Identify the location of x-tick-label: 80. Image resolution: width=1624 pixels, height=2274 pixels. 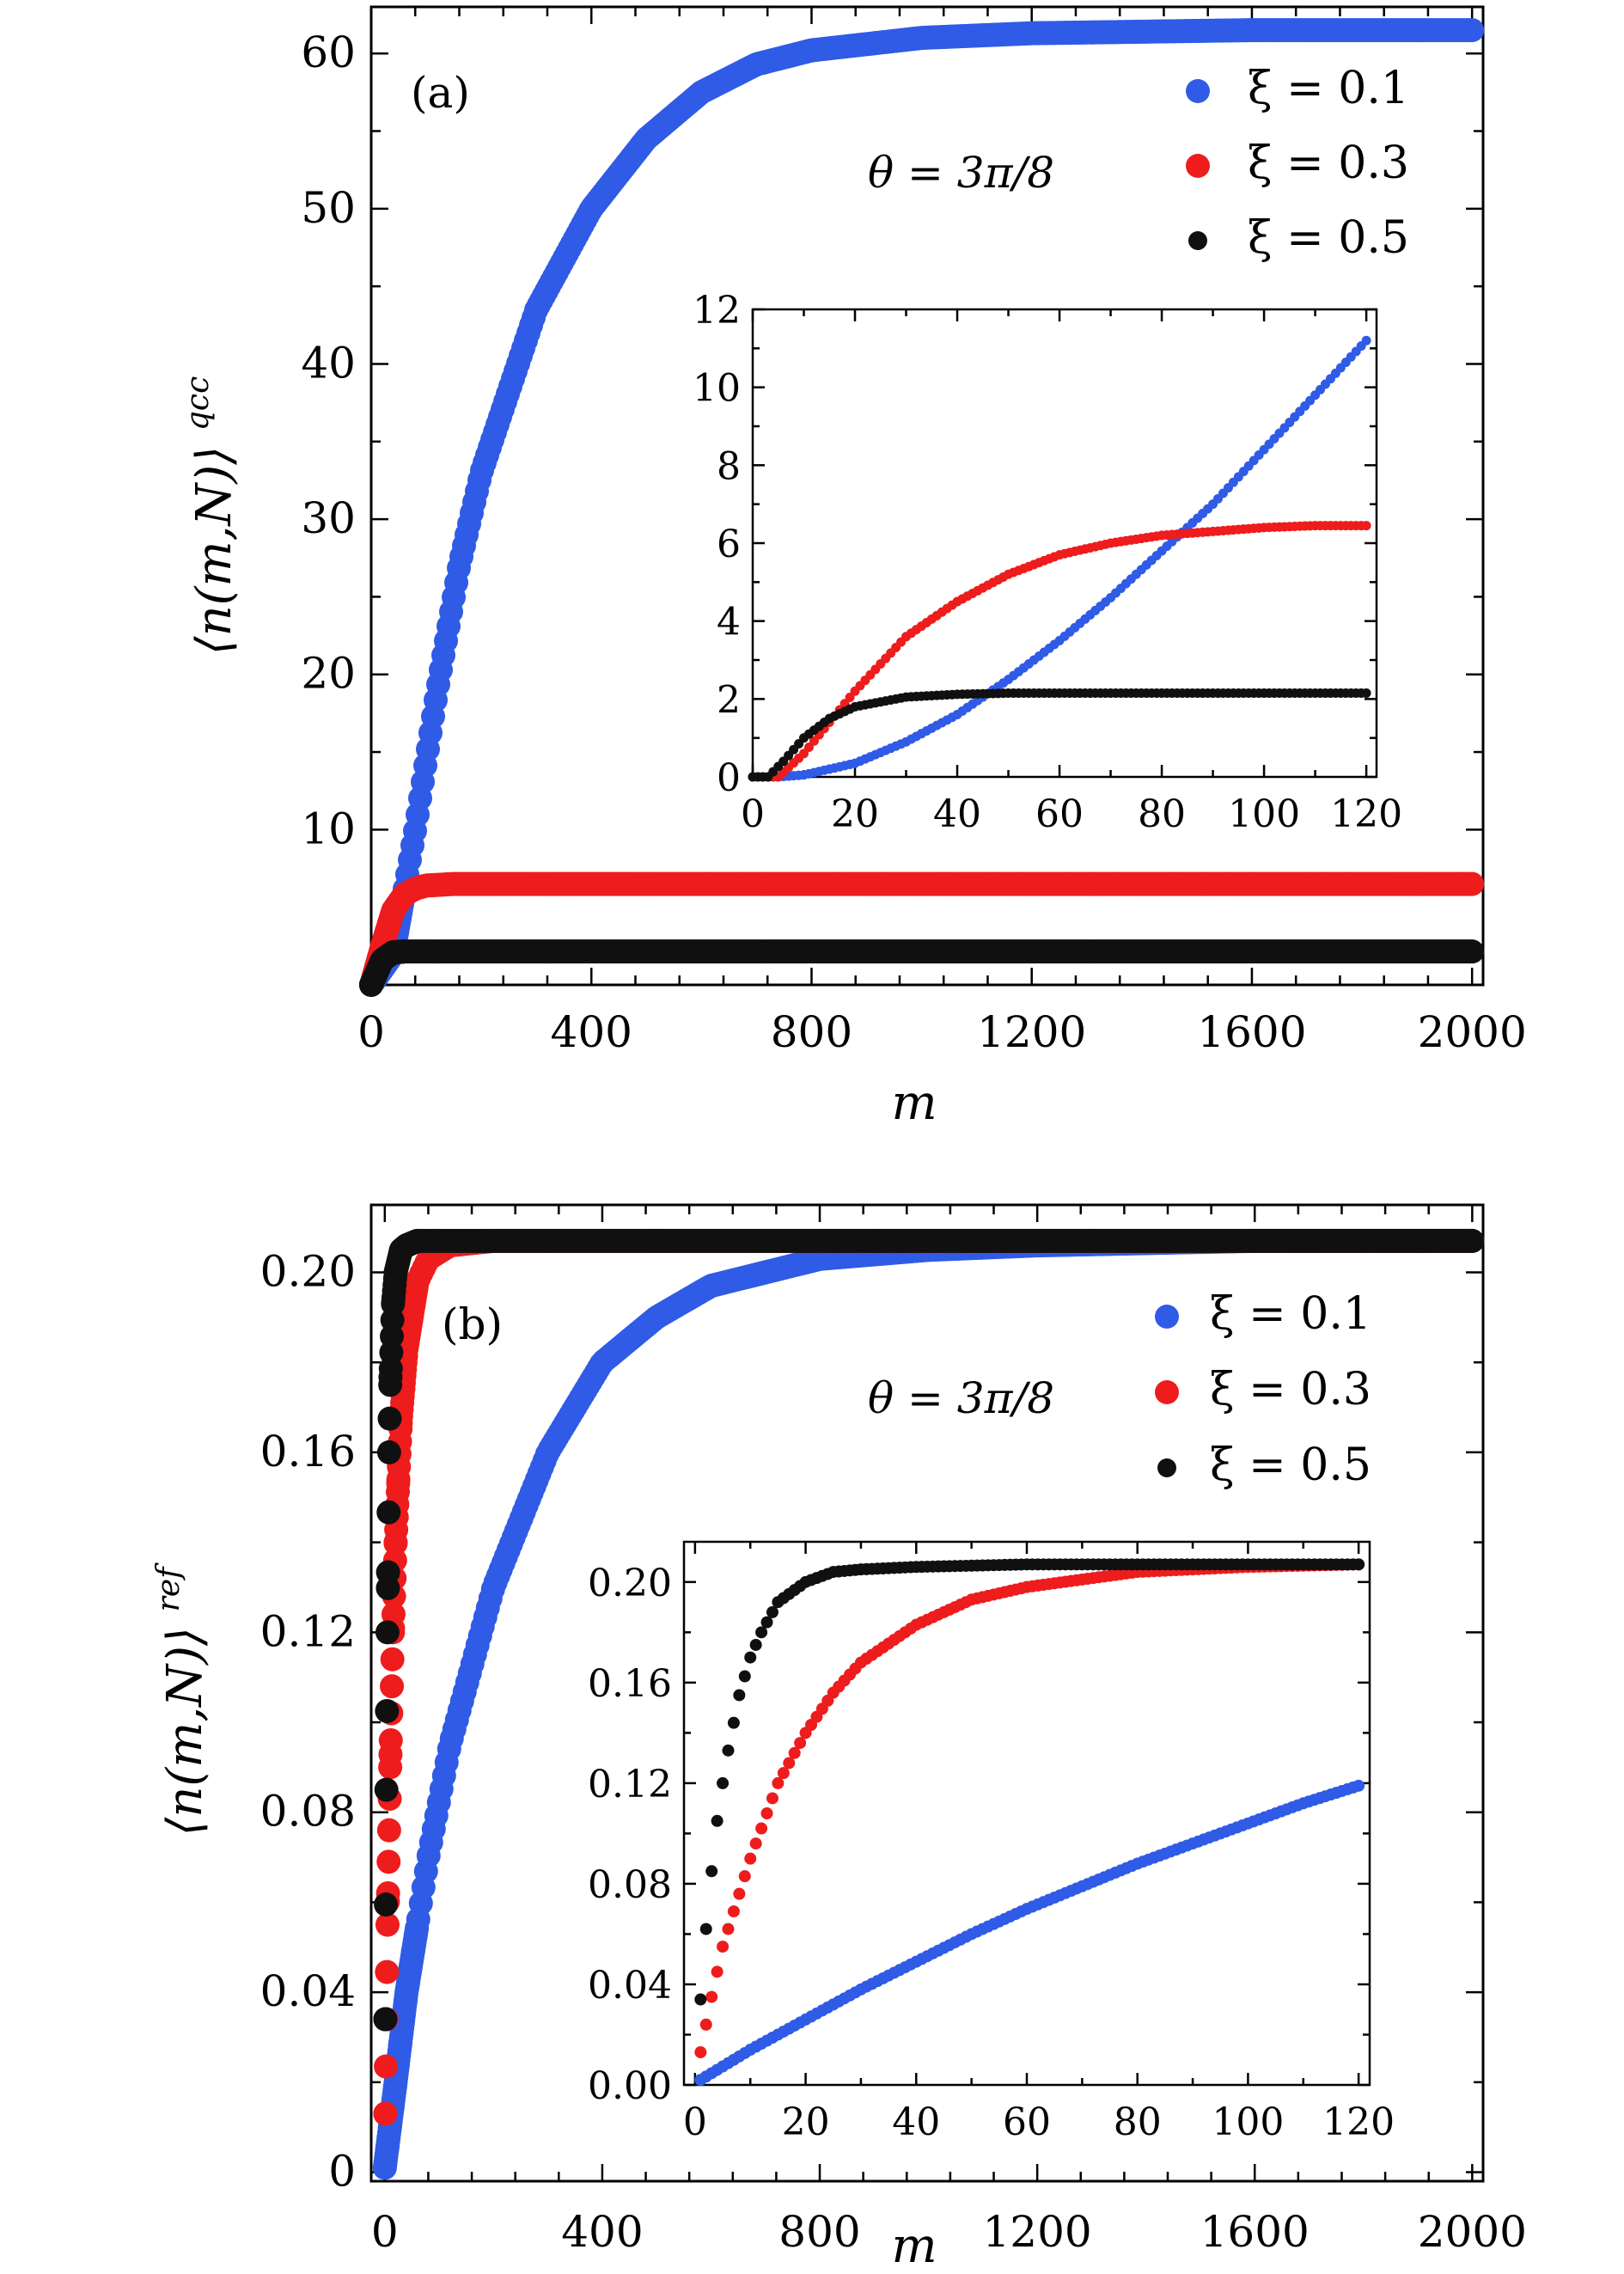
(1162, 814).